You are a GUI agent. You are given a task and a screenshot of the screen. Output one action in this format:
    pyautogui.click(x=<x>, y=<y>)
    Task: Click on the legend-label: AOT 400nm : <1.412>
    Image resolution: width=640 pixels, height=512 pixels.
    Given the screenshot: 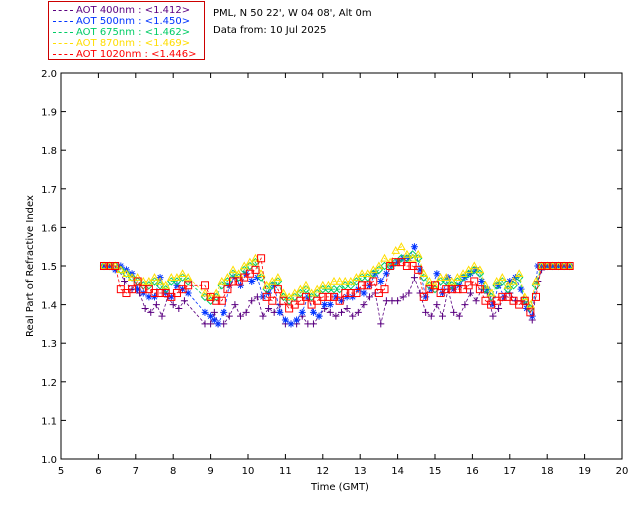 What is the action you would take?
    pyautogui.click(x=133, y=10)
    